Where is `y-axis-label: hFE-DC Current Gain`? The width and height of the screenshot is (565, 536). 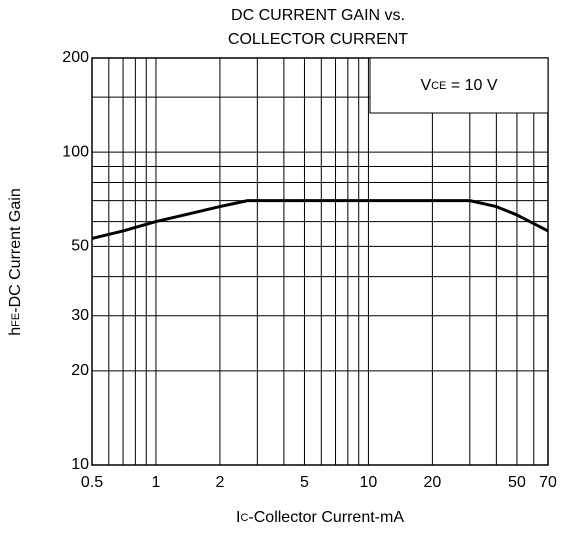
y-axis-label: hFE-DC Current Gain is located at coordinates (15, 261).